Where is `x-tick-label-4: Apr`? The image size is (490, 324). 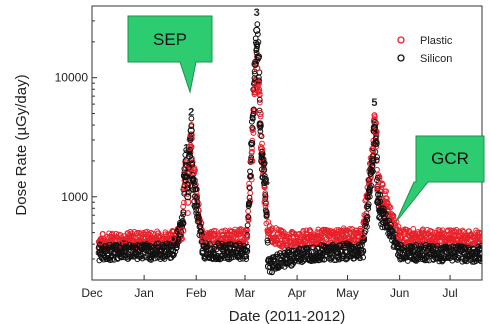
x-tick-label-4: Apr is located at coordinates (297, 293).